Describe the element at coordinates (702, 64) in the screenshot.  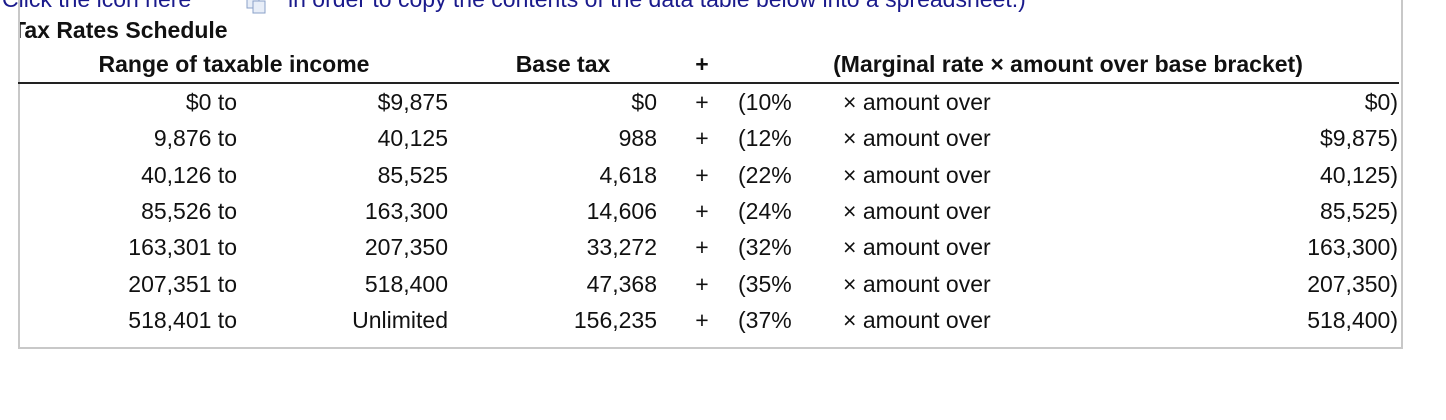
I see `column-header: +` at that location.